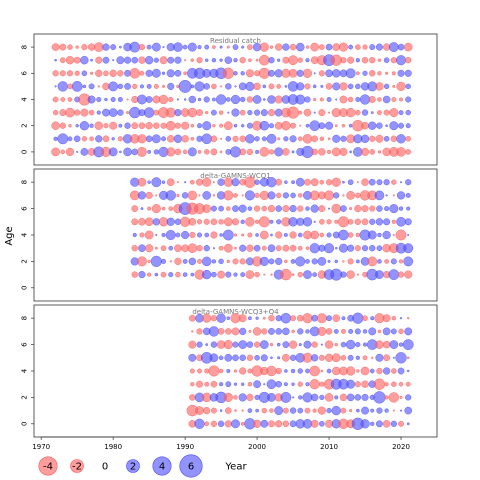 Image resolution: width=480 pixels, height=480 pixels. I want to click on y-tick-label: 8, so click(25, 318).